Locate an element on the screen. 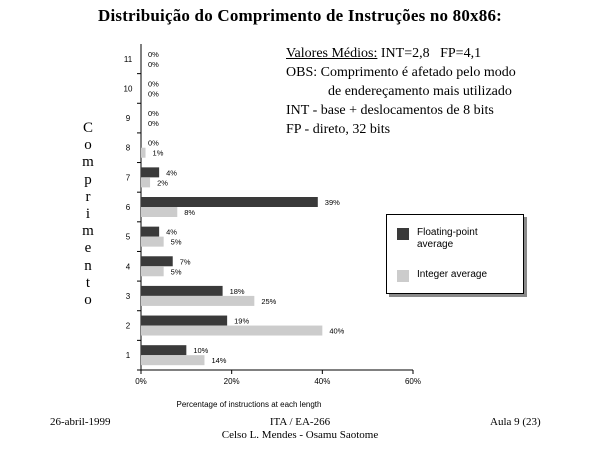  average-values-label: Valores Médios: is located at coordinates (332, 53).